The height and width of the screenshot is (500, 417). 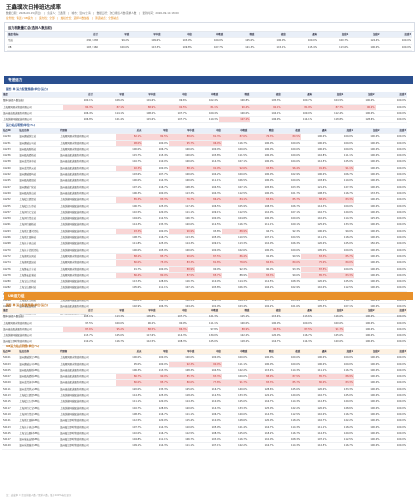 I want to click on table-cell: 52123, so click(x=10, y=427).